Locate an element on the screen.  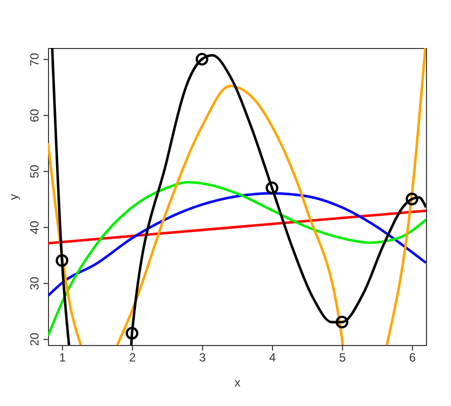
x-tick-label: 5 is located at coordinates (342, 357).